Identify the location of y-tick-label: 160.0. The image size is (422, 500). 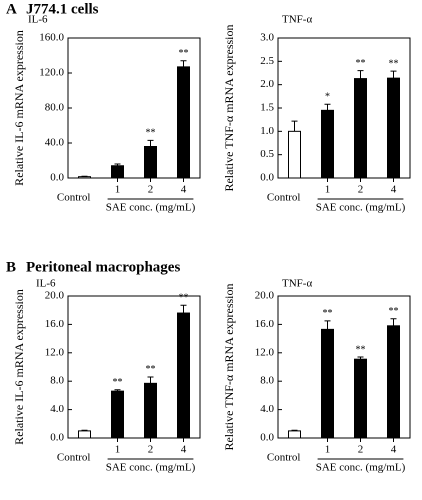
(51, 38).